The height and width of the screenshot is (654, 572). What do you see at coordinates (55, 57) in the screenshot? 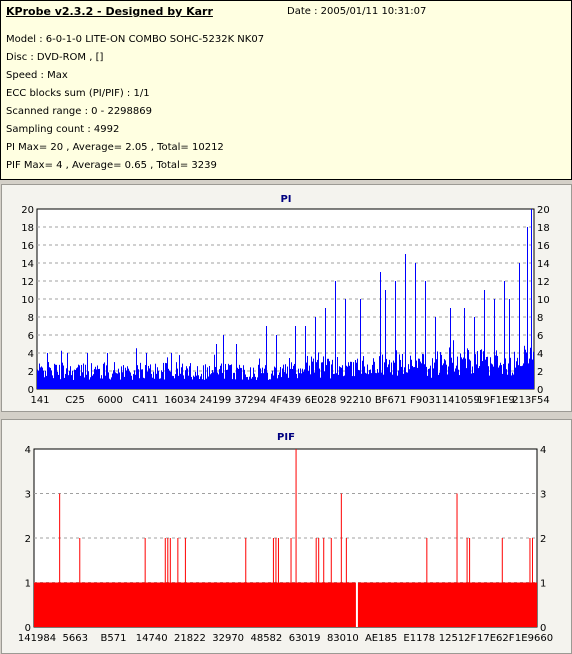
I see `info-disc: Disc : DVD-ROM , []` at bounding box center [55, 57].